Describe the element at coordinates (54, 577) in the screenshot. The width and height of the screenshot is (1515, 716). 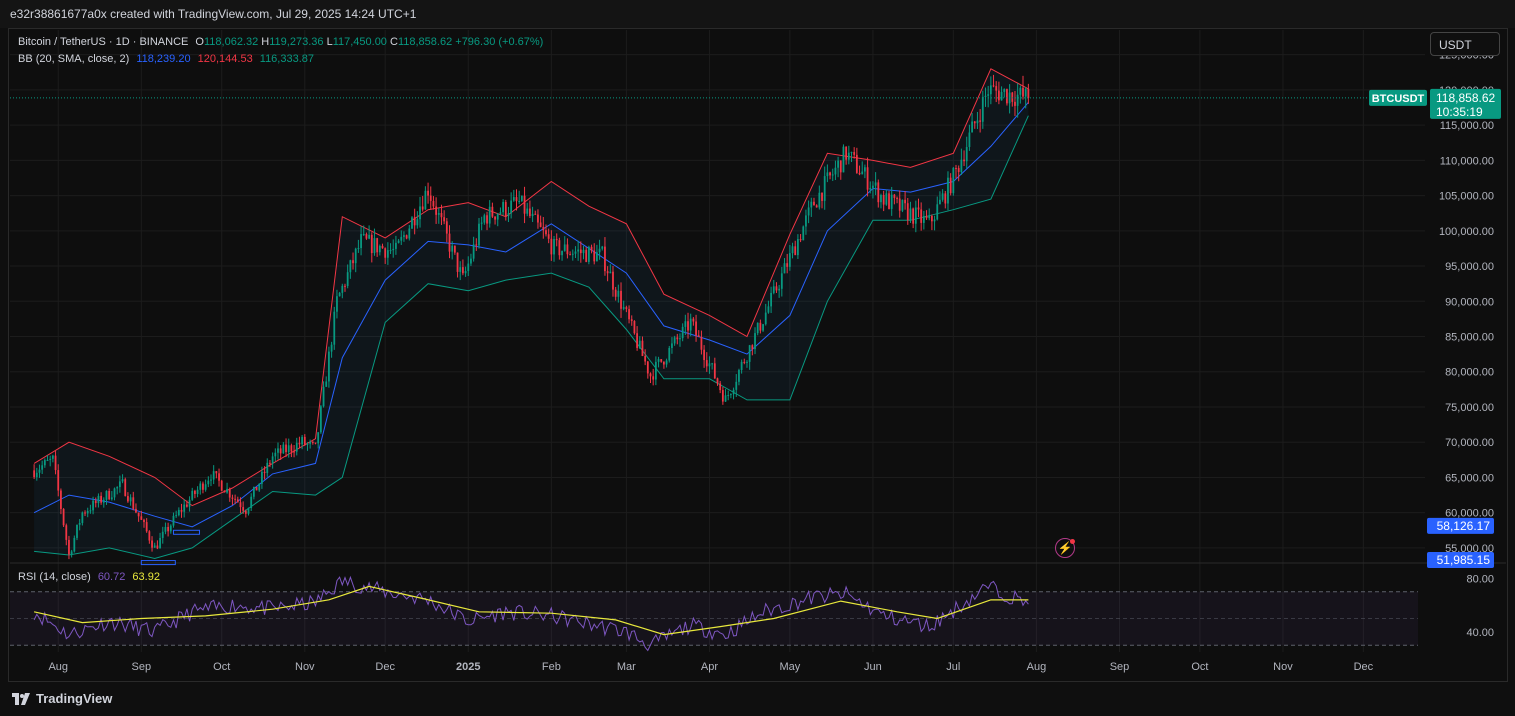
I see `rsi-label: RSI (14, close)` at that location.